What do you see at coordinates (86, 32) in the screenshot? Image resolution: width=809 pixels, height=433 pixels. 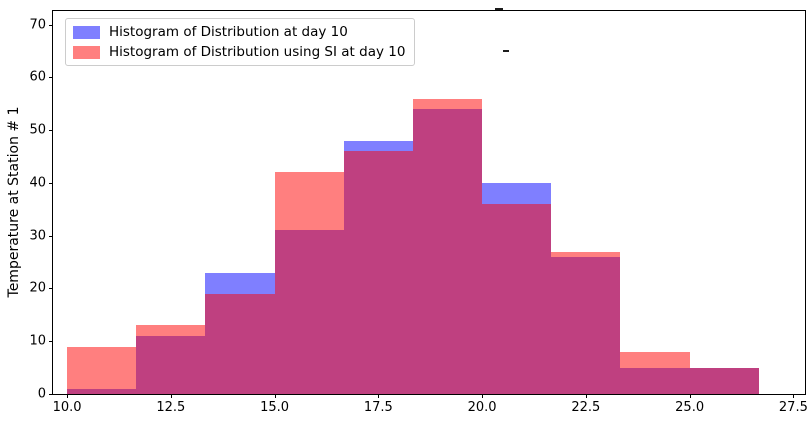 I see `blue-series-swatch-icon` at bounding box center [86, 32].